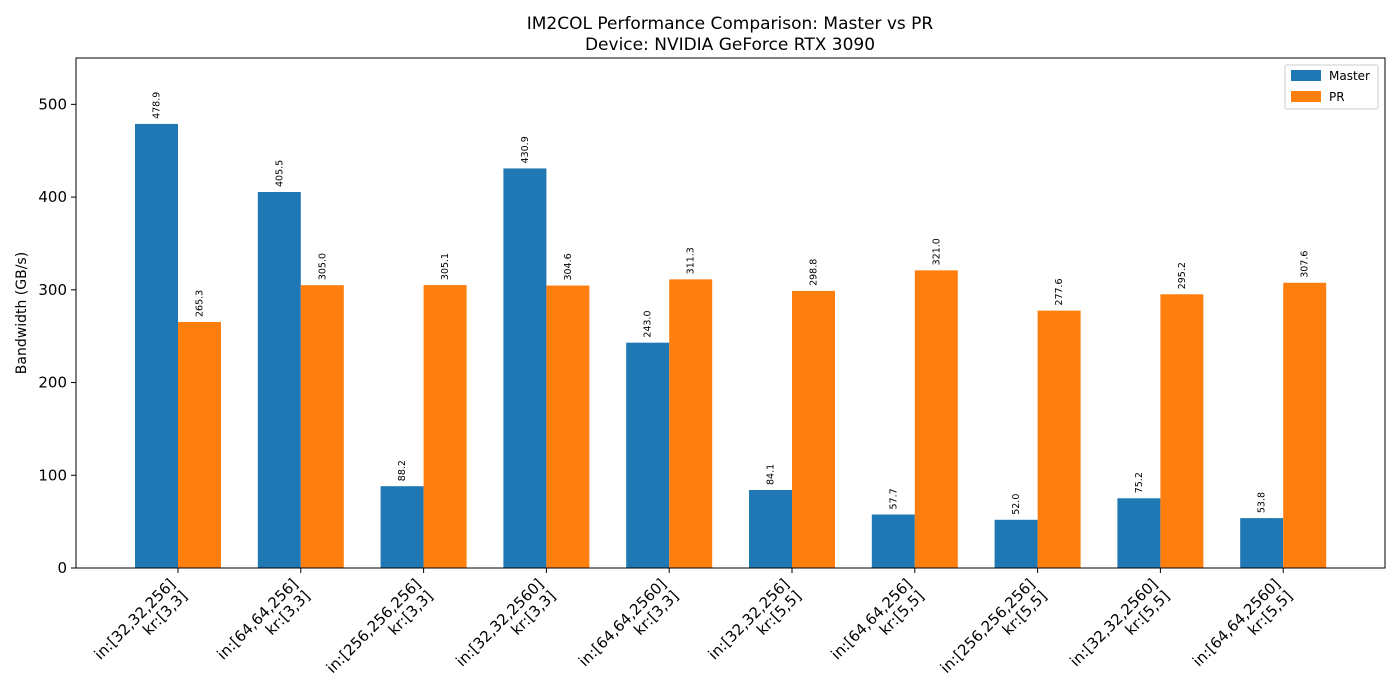 This screenshot has height=700, width=1400. What do you see at coordinates (771, 474) in the screenshot?
I see `data-label-master-5: 84.1` at bounding box center [771, 474].